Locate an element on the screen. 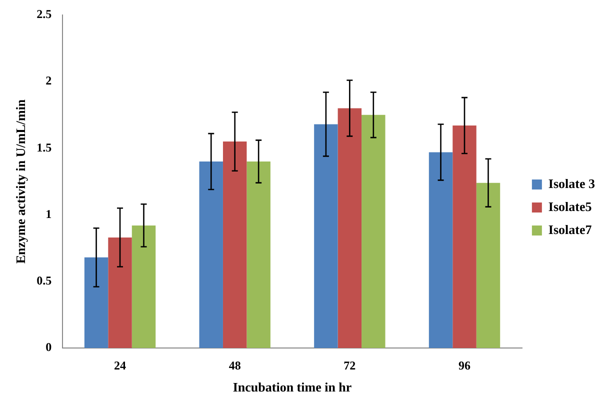  x-tick-label: 72 is located at coordinates (350, 365).